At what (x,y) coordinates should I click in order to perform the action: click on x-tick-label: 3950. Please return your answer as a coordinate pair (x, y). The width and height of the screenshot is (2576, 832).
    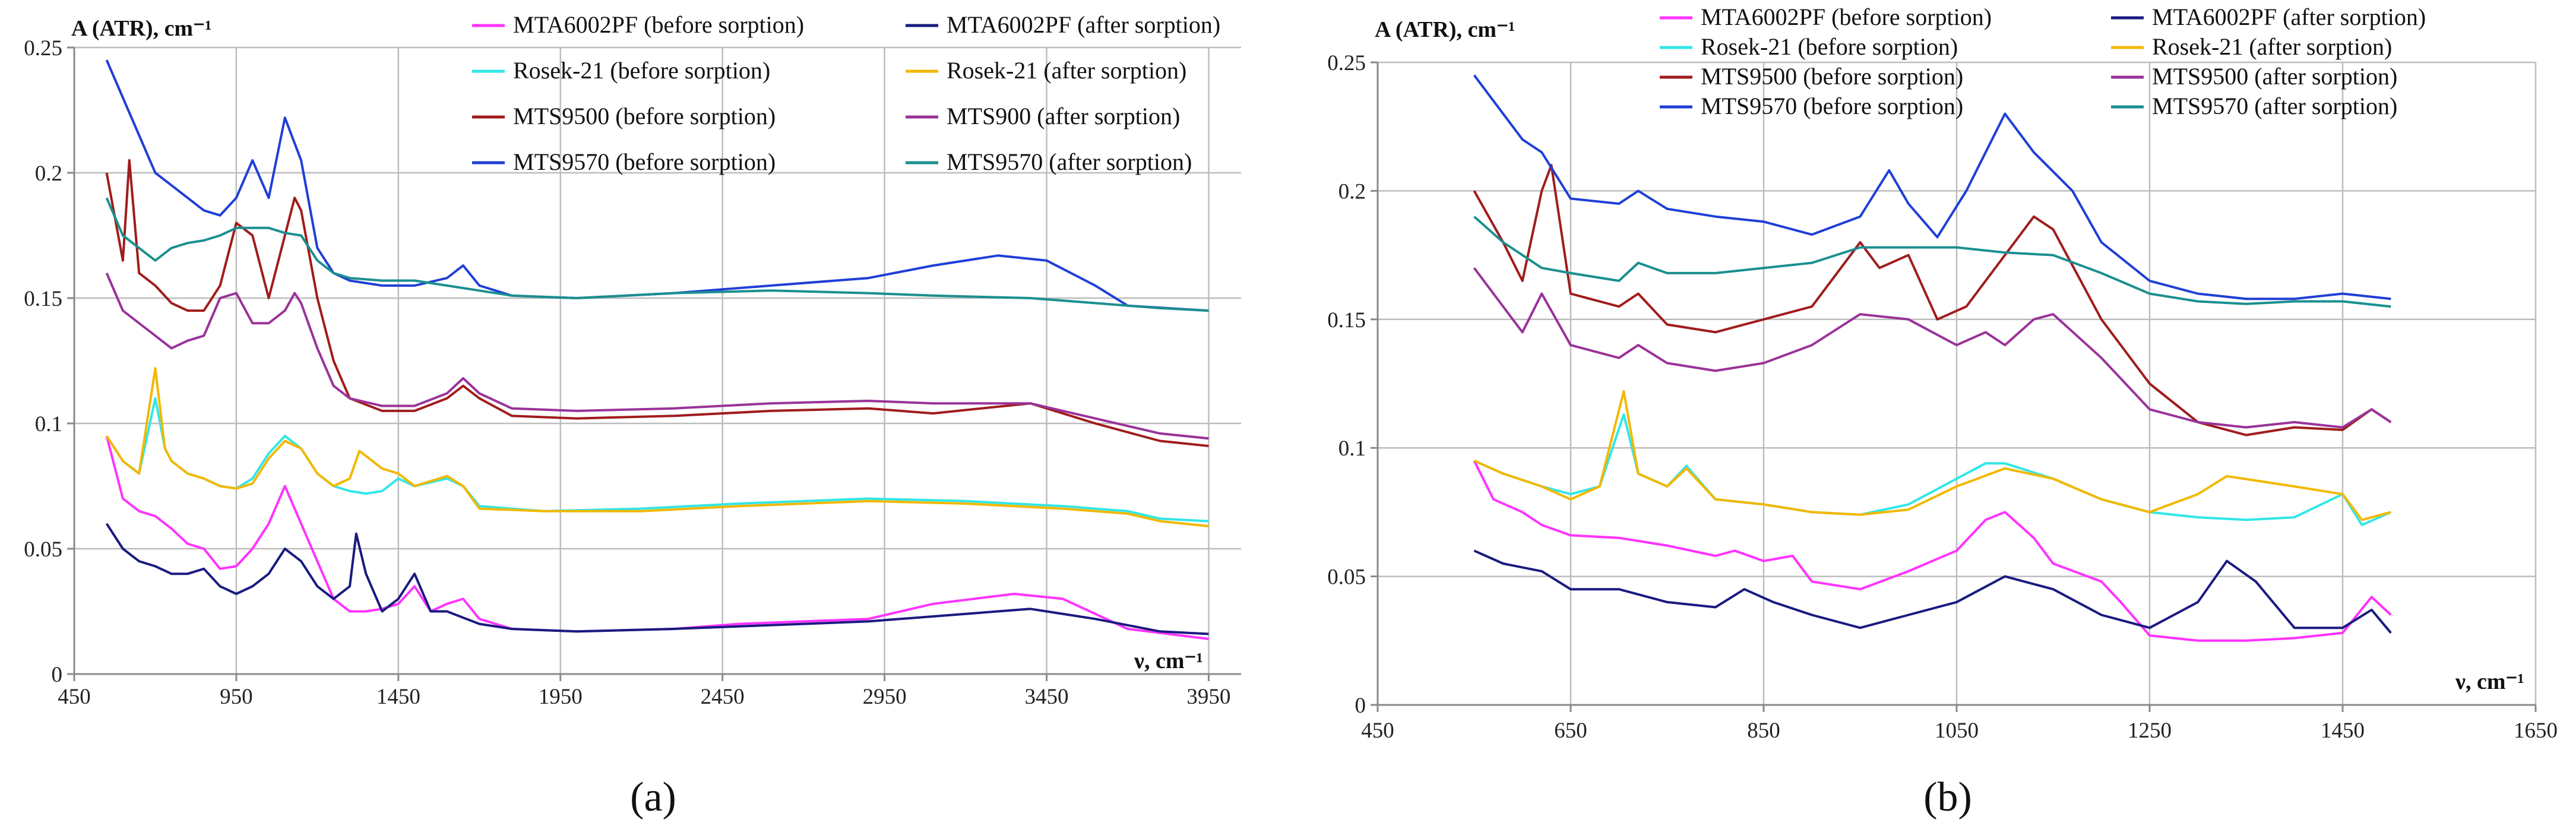
    Looking at the image, I should click on (1208, 697).